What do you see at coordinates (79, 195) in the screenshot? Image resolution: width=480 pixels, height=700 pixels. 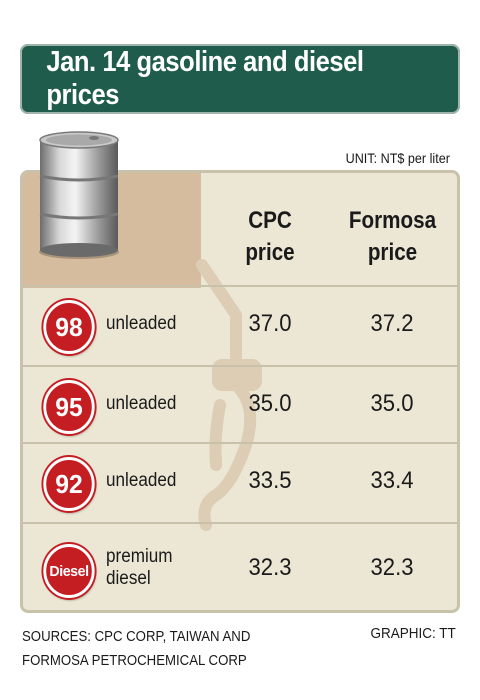 I see `oil-barrel-icon` at bounding box center [79, 195].